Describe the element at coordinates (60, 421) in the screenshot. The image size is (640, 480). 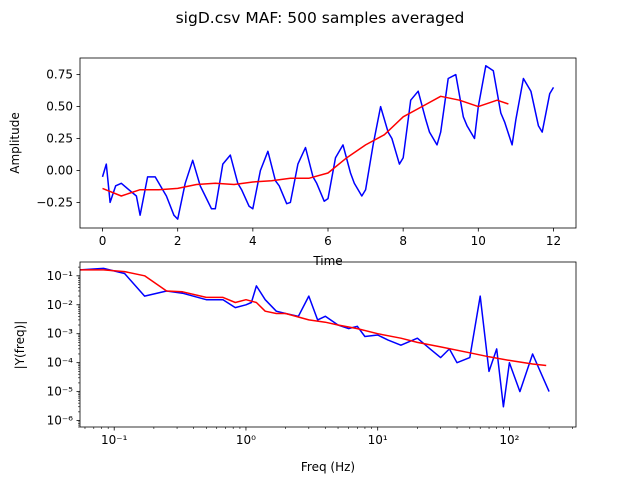
I see `frequency-y-tick-label: 10⁻⁶` at that location.